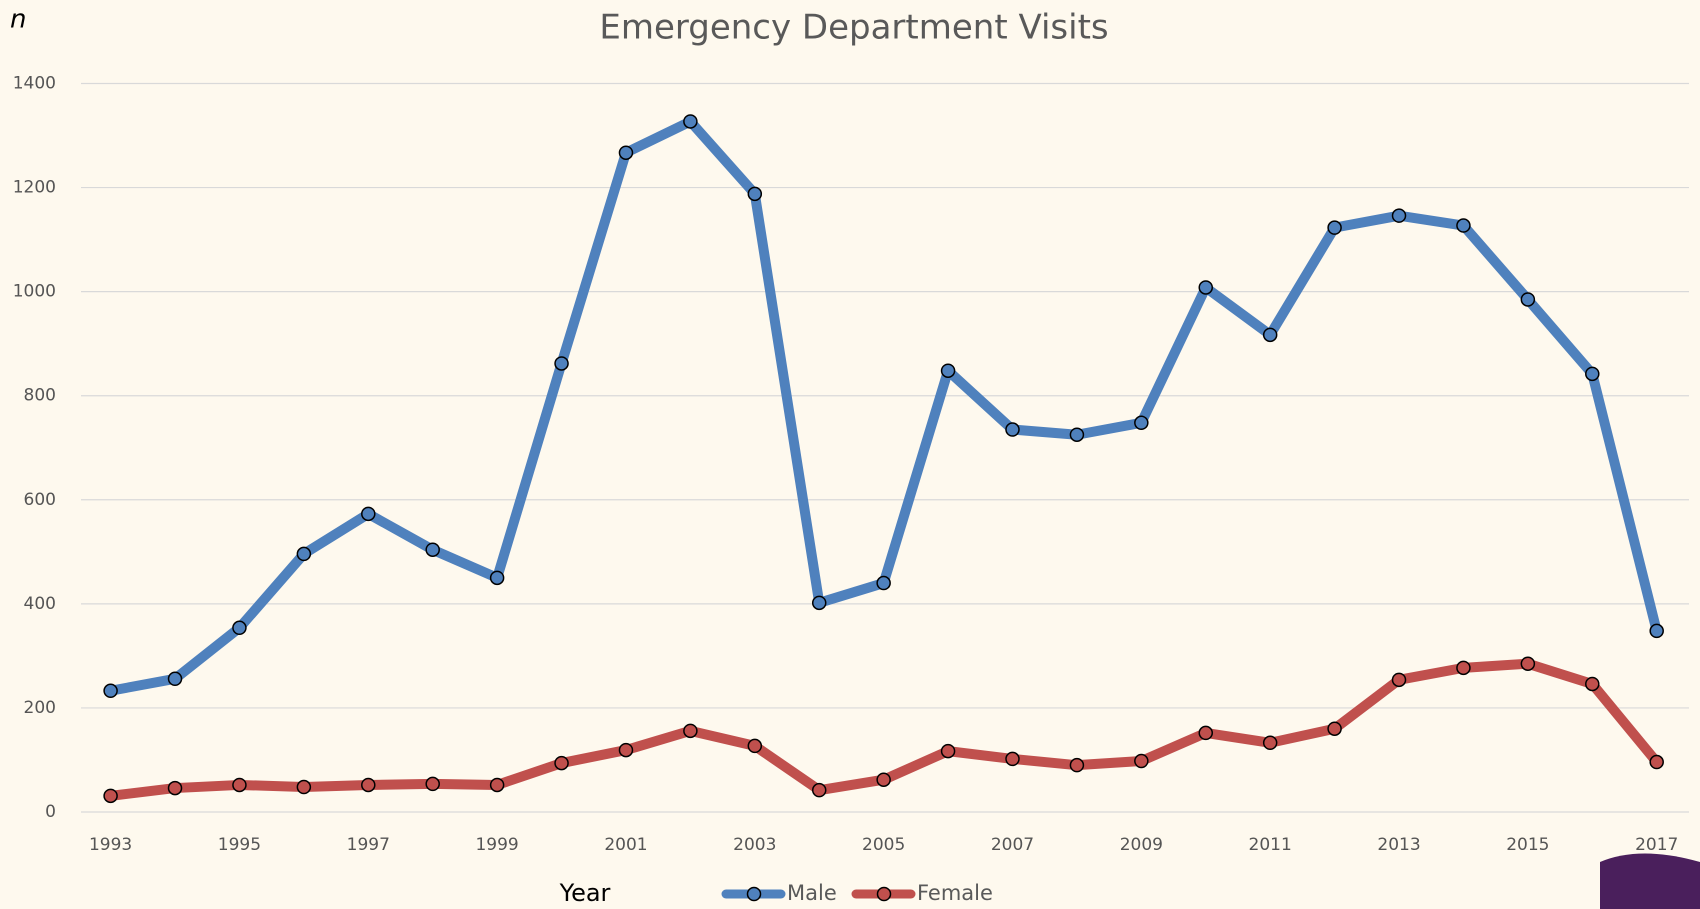 This screenshot has height=909, width=1700. What do you see at coordinates (754, 845) in the screenshot?
I see `x-tick-label: 2003` at bounding box center [754, 845].